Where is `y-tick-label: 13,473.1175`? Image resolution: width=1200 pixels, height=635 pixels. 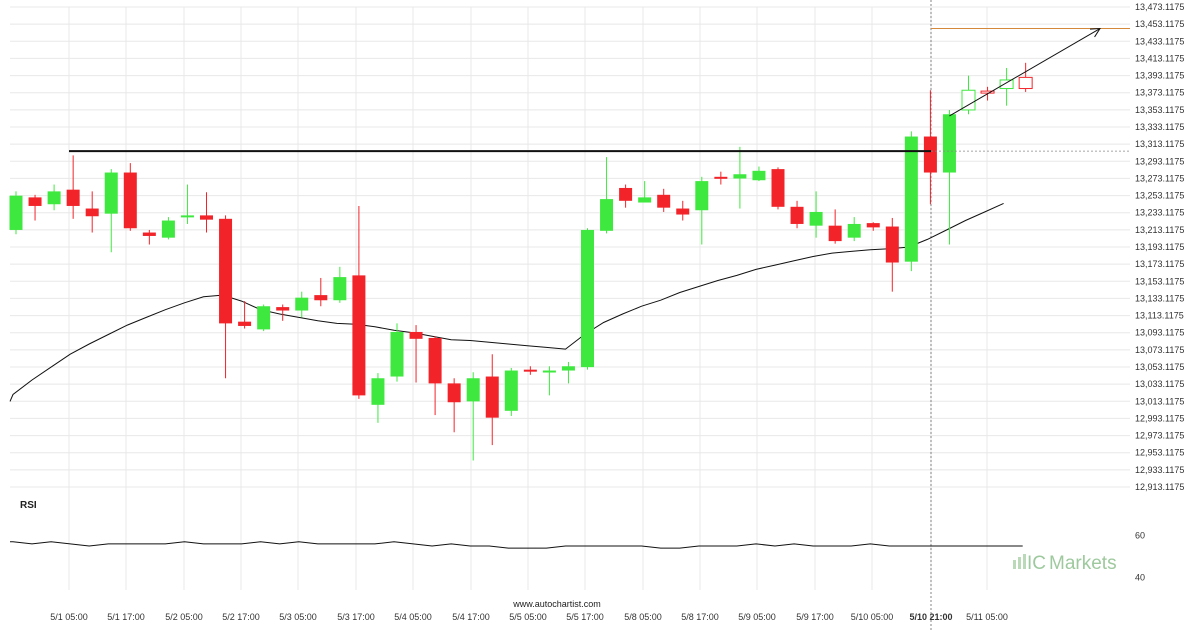
y-tick-label: 13,473.1175 is located at coordinates (1159, 7).